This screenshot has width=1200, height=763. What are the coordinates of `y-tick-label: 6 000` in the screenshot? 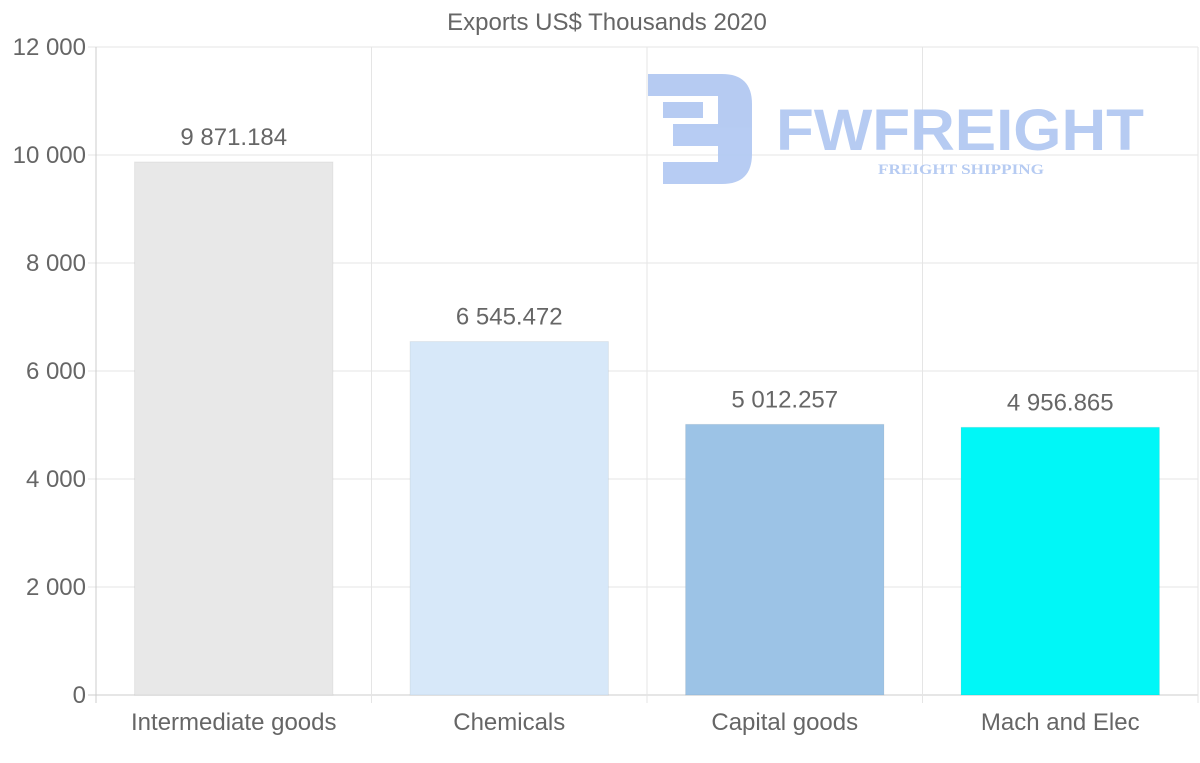 It's located at (56, 371).